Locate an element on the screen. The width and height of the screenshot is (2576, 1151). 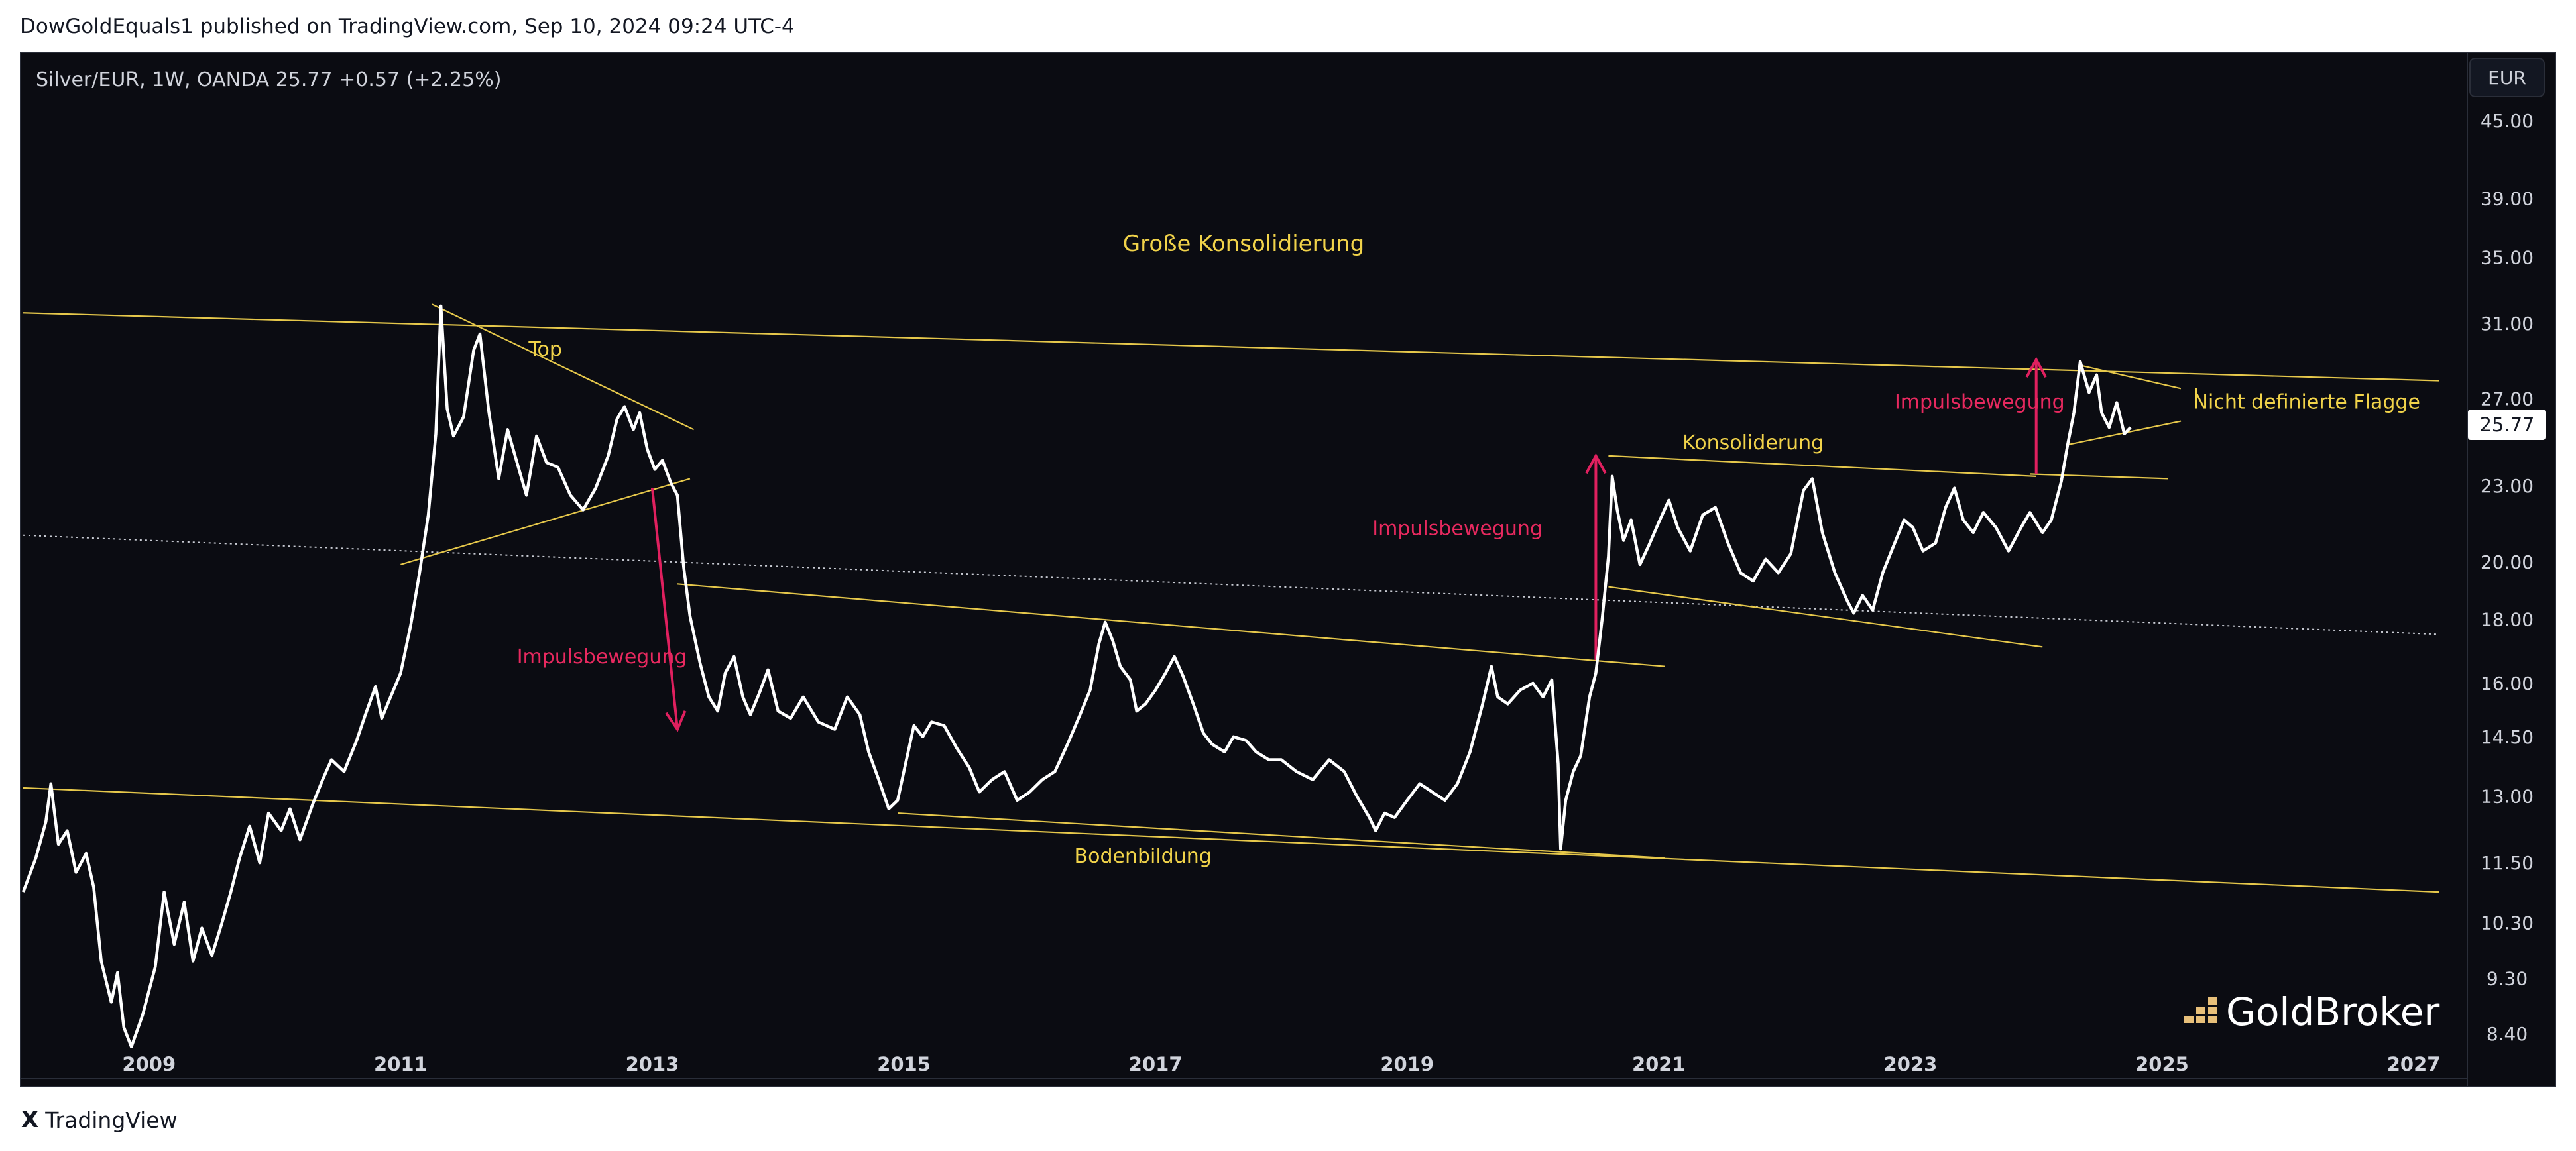
x-tick-2: 2013 is located at coordinates (653, 1064).